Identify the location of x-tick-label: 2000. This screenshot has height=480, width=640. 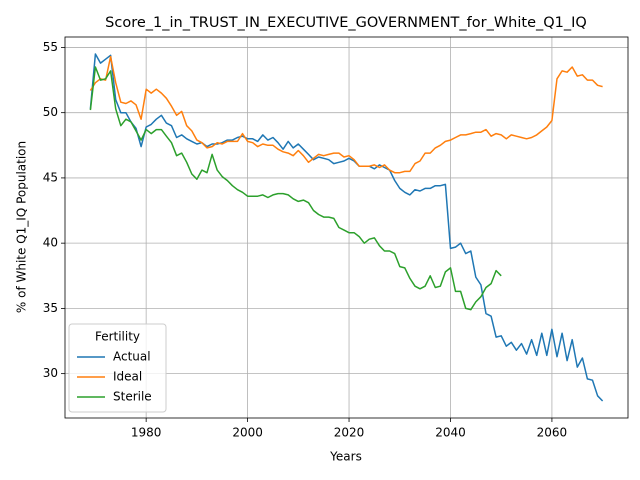
(247, 433).